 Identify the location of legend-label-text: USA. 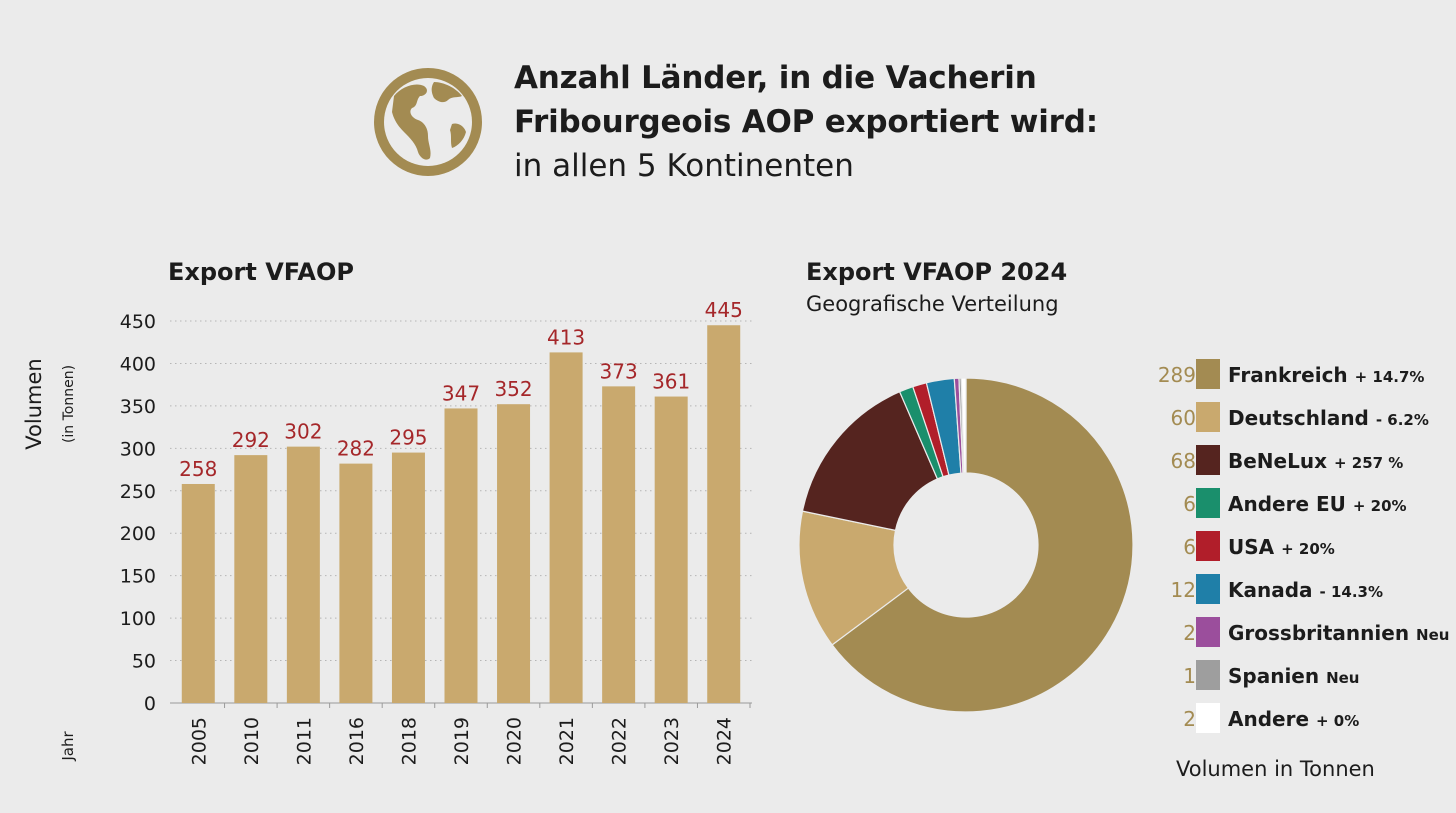
(1255, 547).